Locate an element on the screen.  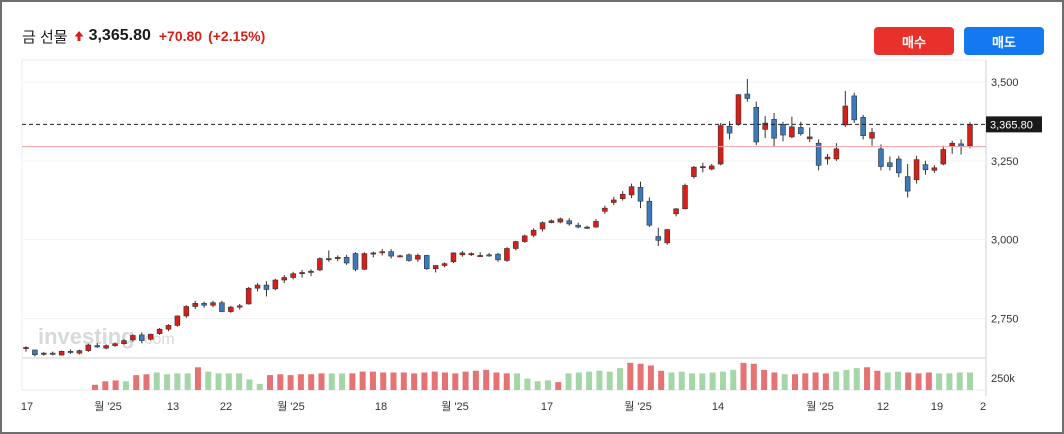
buy-button: 매수 is located at coordinates (914, 41).